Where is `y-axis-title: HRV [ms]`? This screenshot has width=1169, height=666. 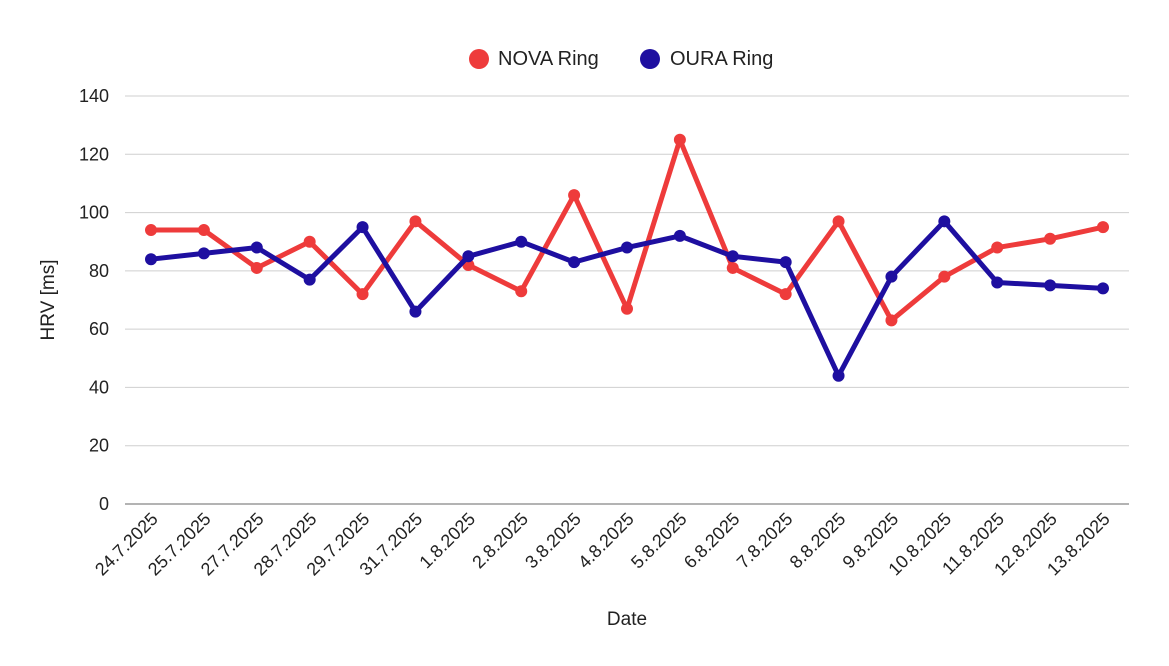
y-axis-title: HRV [ms] is located at coordinates (48, 300).